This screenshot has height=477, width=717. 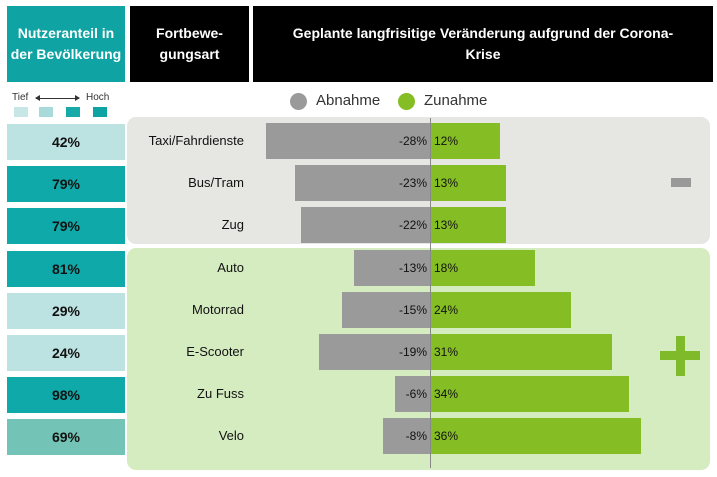 I want to click on scale-low-label: Tief, so click(x=20, y=97).